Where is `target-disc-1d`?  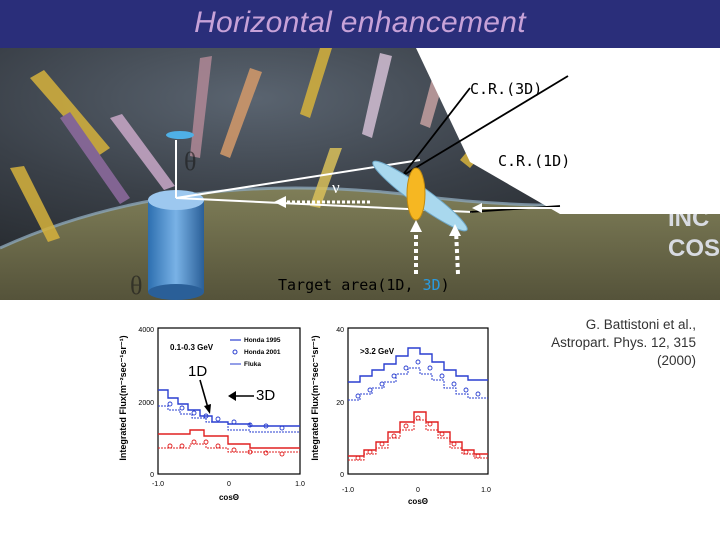 target-disc-1d is located at coordinates (416, 194).